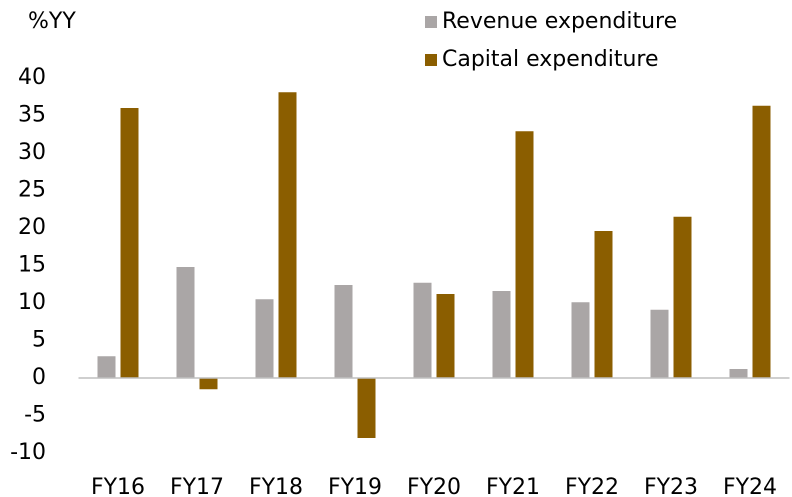 This screenshot has width=792, height=497. What do you see at coordinates (32, 190) in the screenshot?
I see `y-tick-label: 25` at bounding box center [32, 190].